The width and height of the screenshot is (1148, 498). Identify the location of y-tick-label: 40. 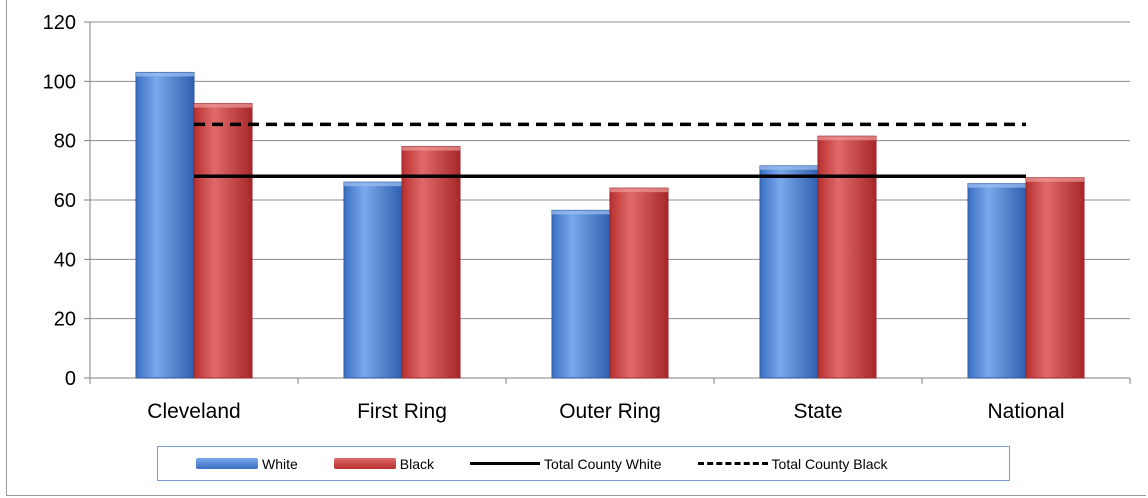
(65, 260).